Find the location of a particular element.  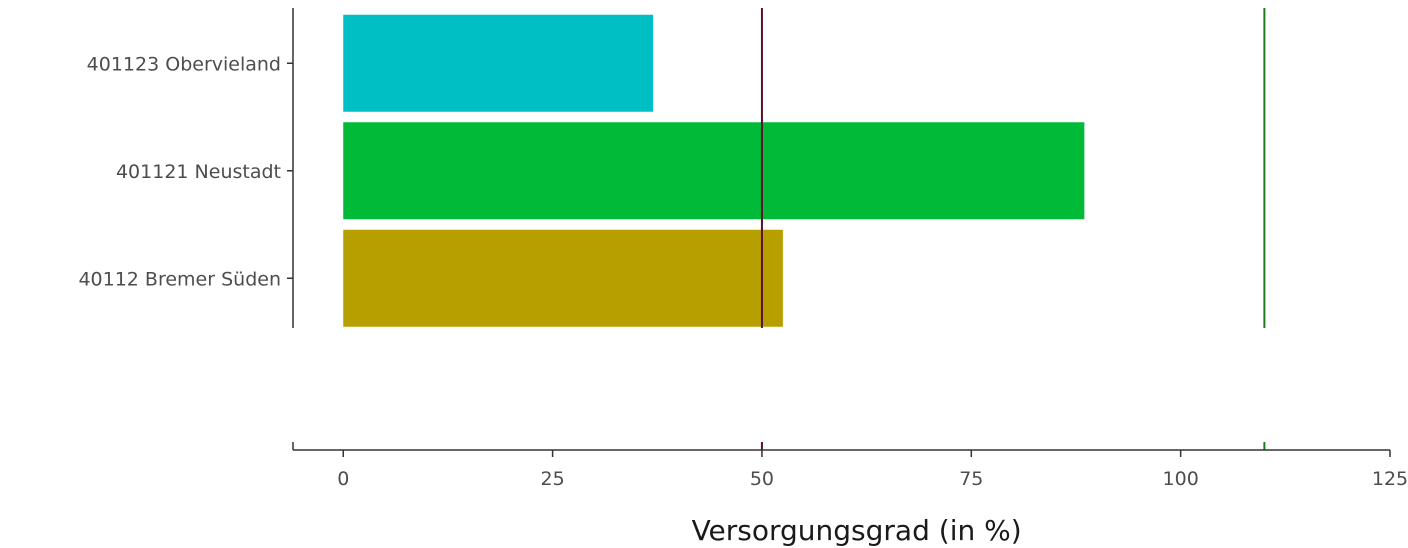

x-tick-label: 125 is located at coordinates (1390, 479).